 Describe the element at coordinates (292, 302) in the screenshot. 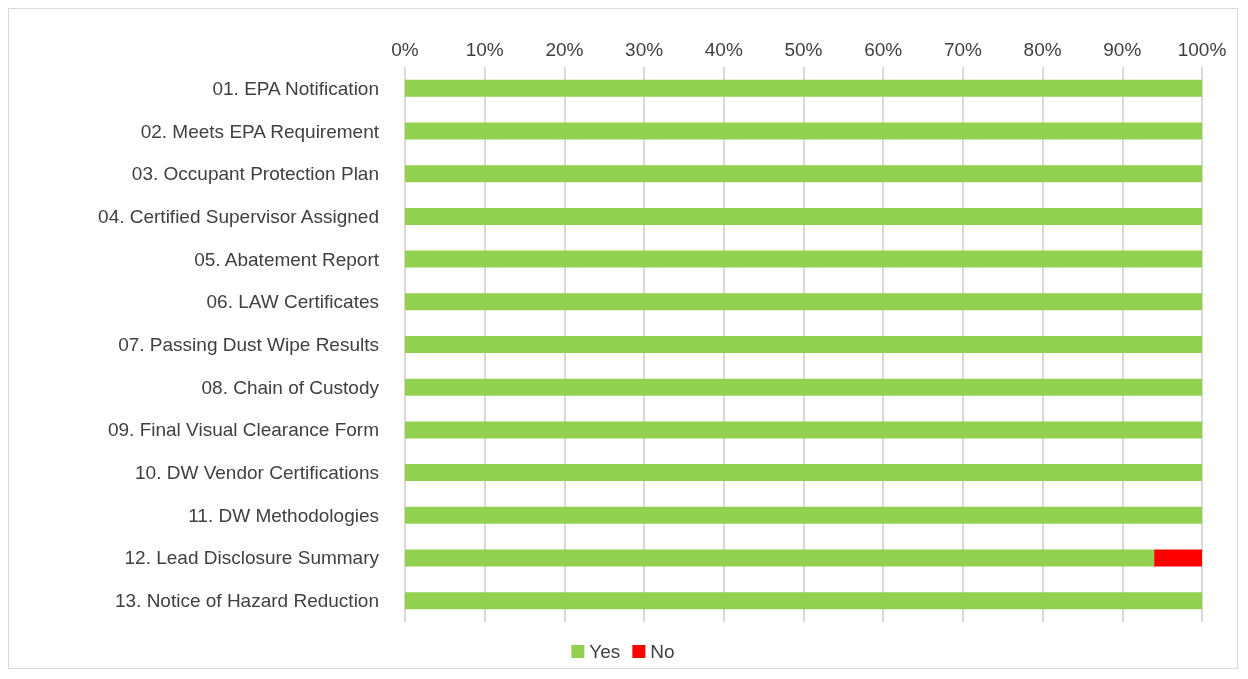

I see `y-tick-label: 06. LAW Certificates` at that location.